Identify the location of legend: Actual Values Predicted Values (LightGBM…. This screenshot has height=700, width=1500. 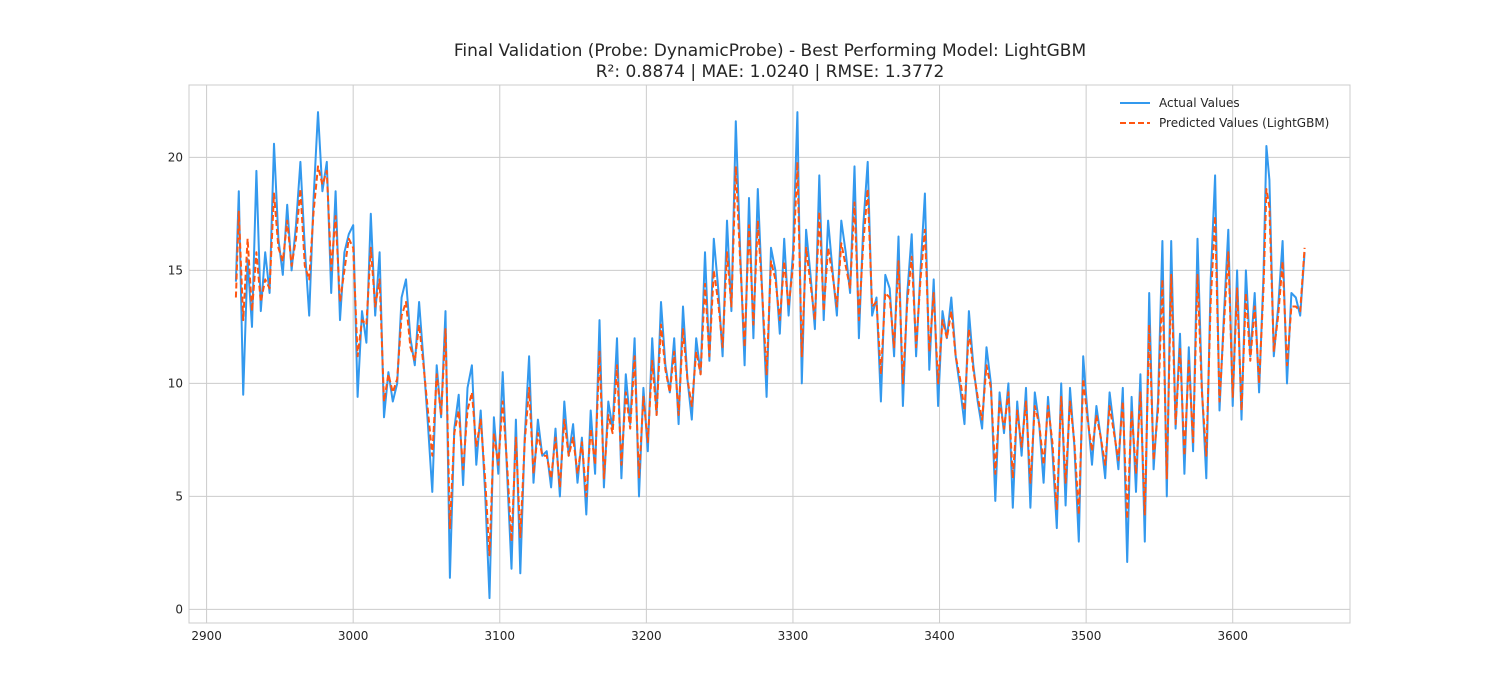
(1224, 113).